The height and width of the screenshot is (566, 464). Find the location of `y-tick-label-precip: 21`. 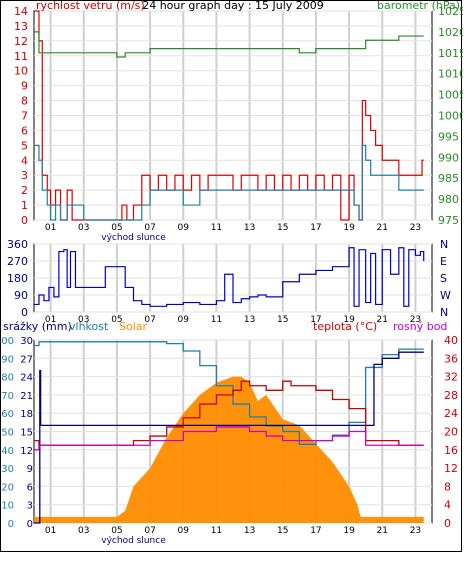

y-tick-label-precip: 21 is located at coordinates (26, 396).